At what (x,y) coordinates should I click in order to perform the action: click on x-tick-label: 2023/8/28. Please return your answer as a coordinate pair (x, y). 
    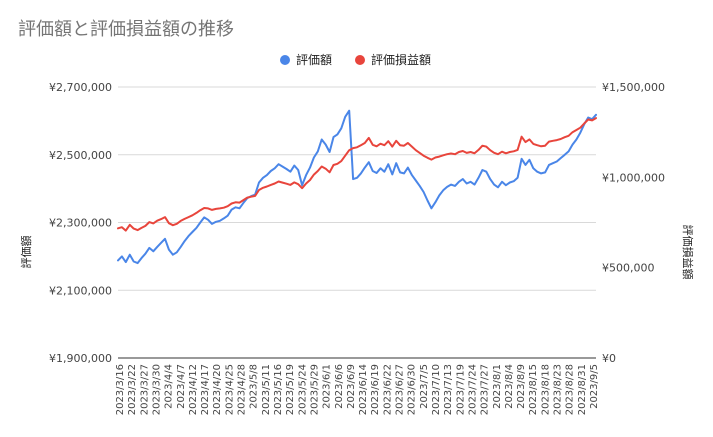
    Looking at the image, I should click on (570, 389).